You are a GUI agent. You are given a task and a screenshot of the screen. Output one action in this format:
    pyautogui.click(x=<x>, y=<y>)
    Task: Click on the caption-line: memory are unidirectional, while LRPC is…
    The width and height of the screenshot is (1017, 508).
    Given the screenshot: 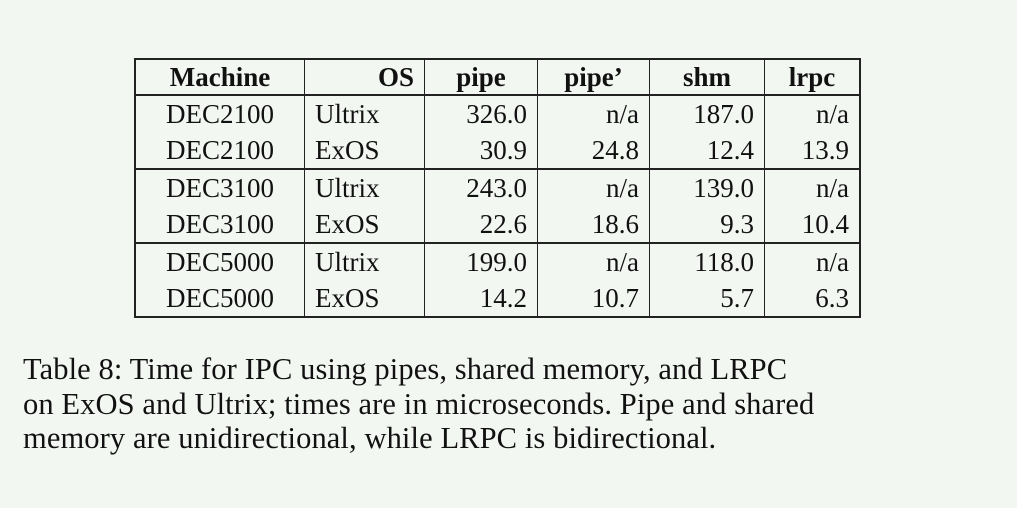 What is the action you would take?
    pyautogui.click(x=370, y=438)
    